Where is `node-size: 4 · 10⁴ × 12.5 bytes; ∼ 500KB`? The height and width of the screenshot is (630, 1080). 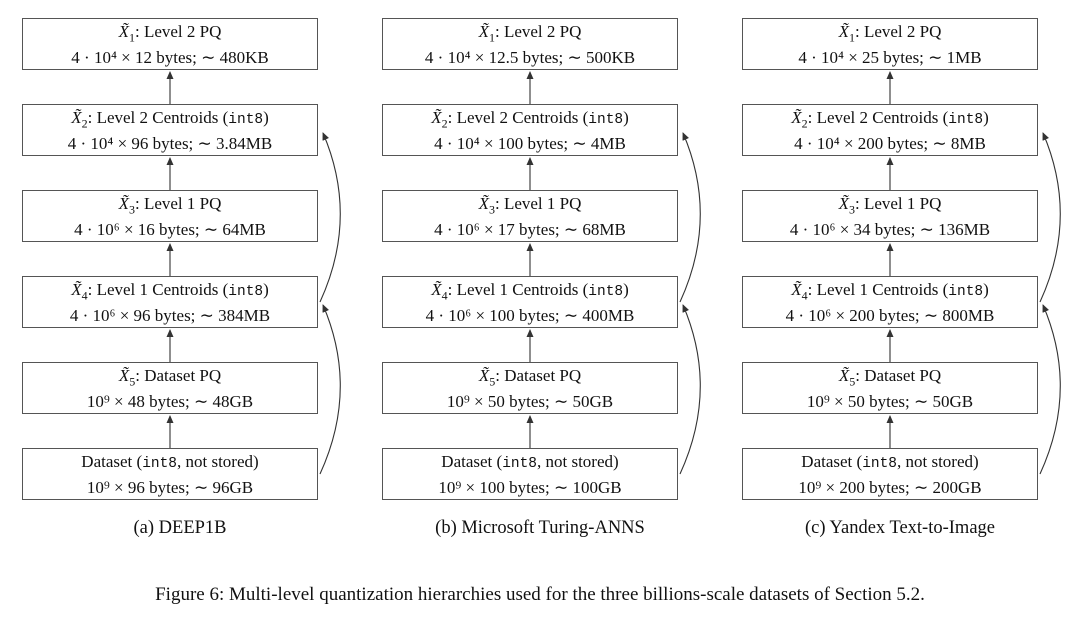
node-size: 4 · 10⁴ × 12.5 bytes; ∼ 500KB is located at coordinates (530, 57).